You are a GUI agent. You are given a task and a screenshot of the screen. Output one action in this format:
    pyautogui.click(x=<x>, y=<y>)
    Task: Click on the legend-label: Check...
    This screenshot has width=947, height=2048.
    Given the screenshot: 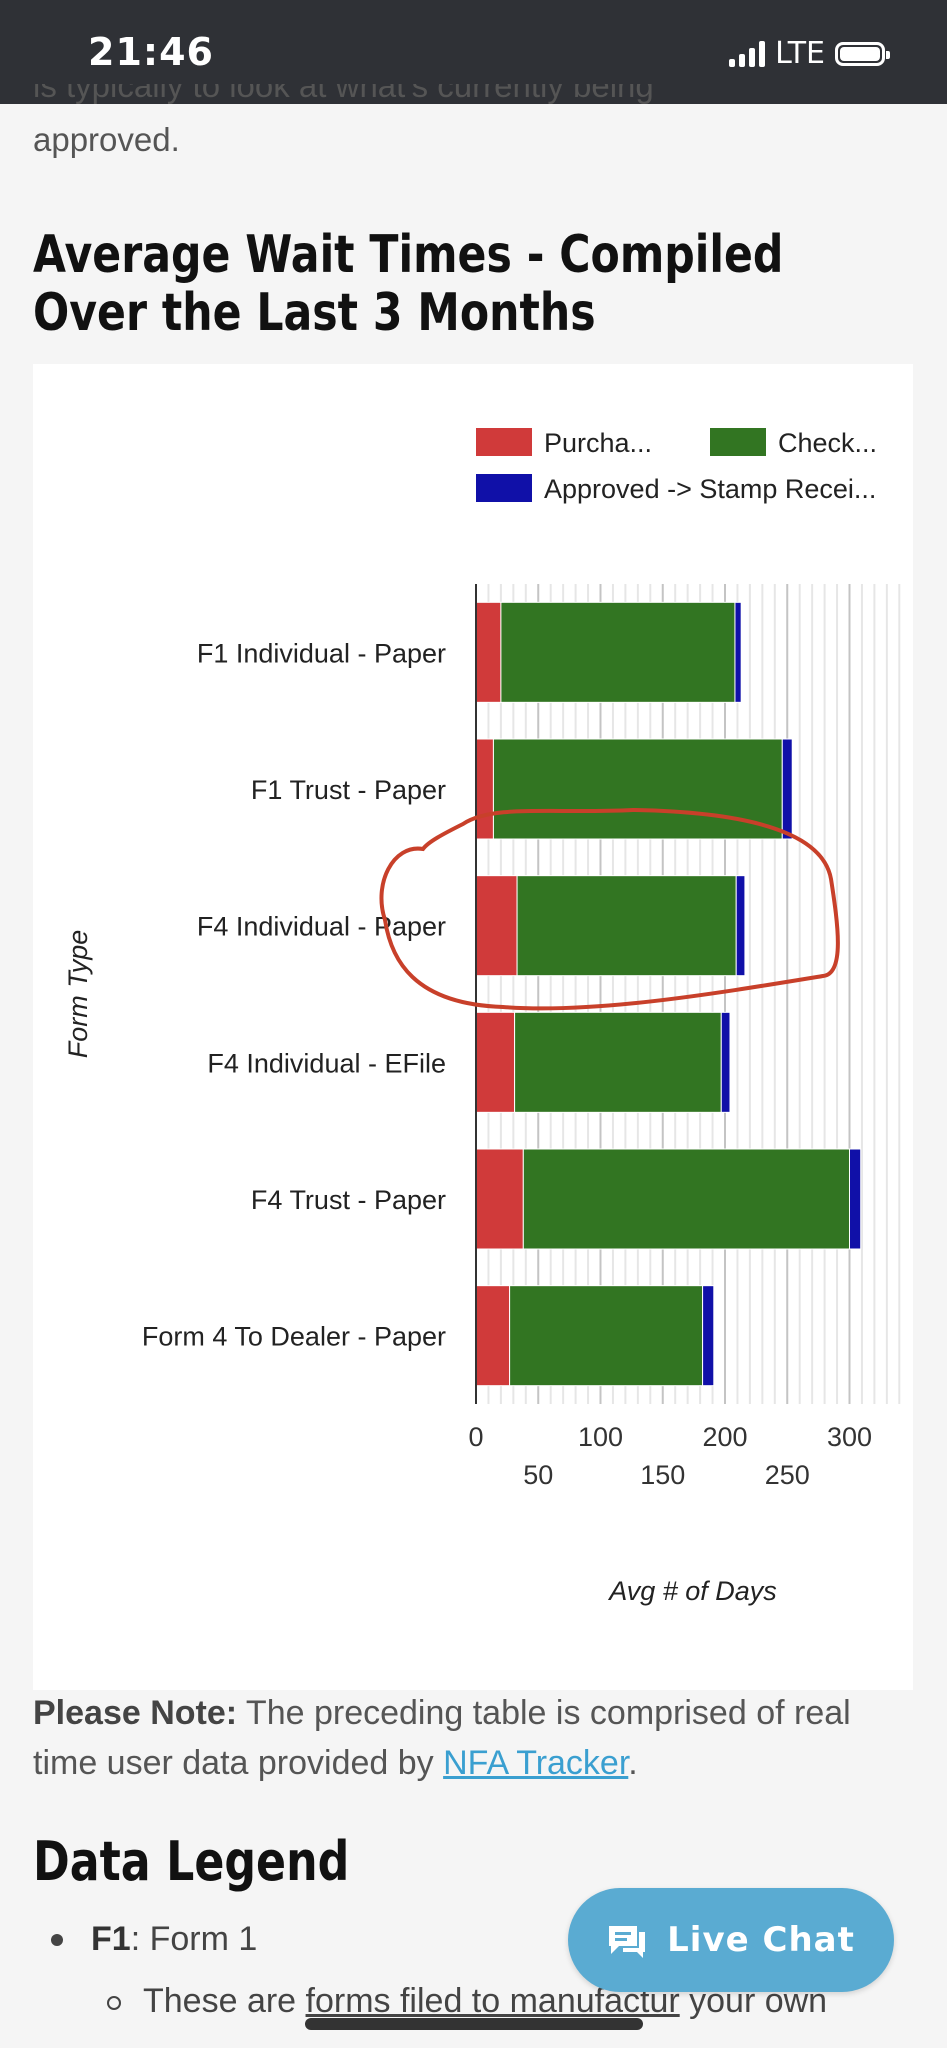 What is the action you would take?
    pyautogui.click(x=827, y=443)
    